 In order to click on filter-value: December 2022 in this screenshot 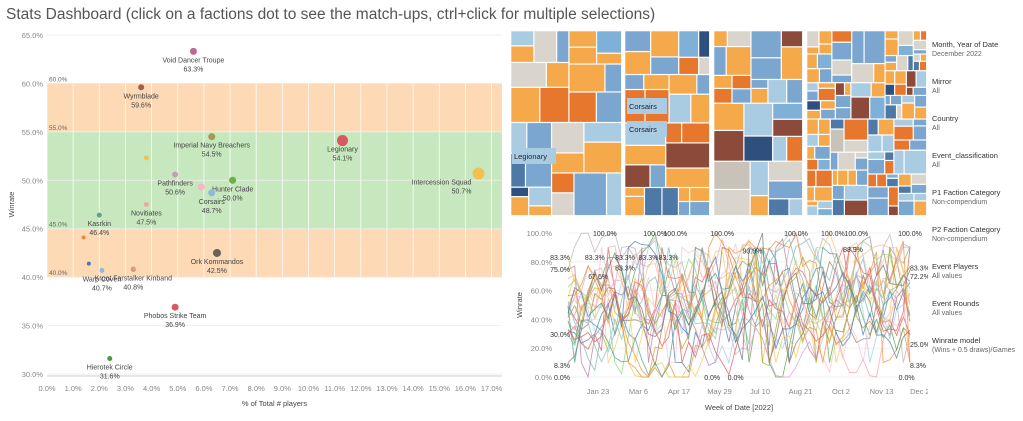, I will do `click(957, 54)`.